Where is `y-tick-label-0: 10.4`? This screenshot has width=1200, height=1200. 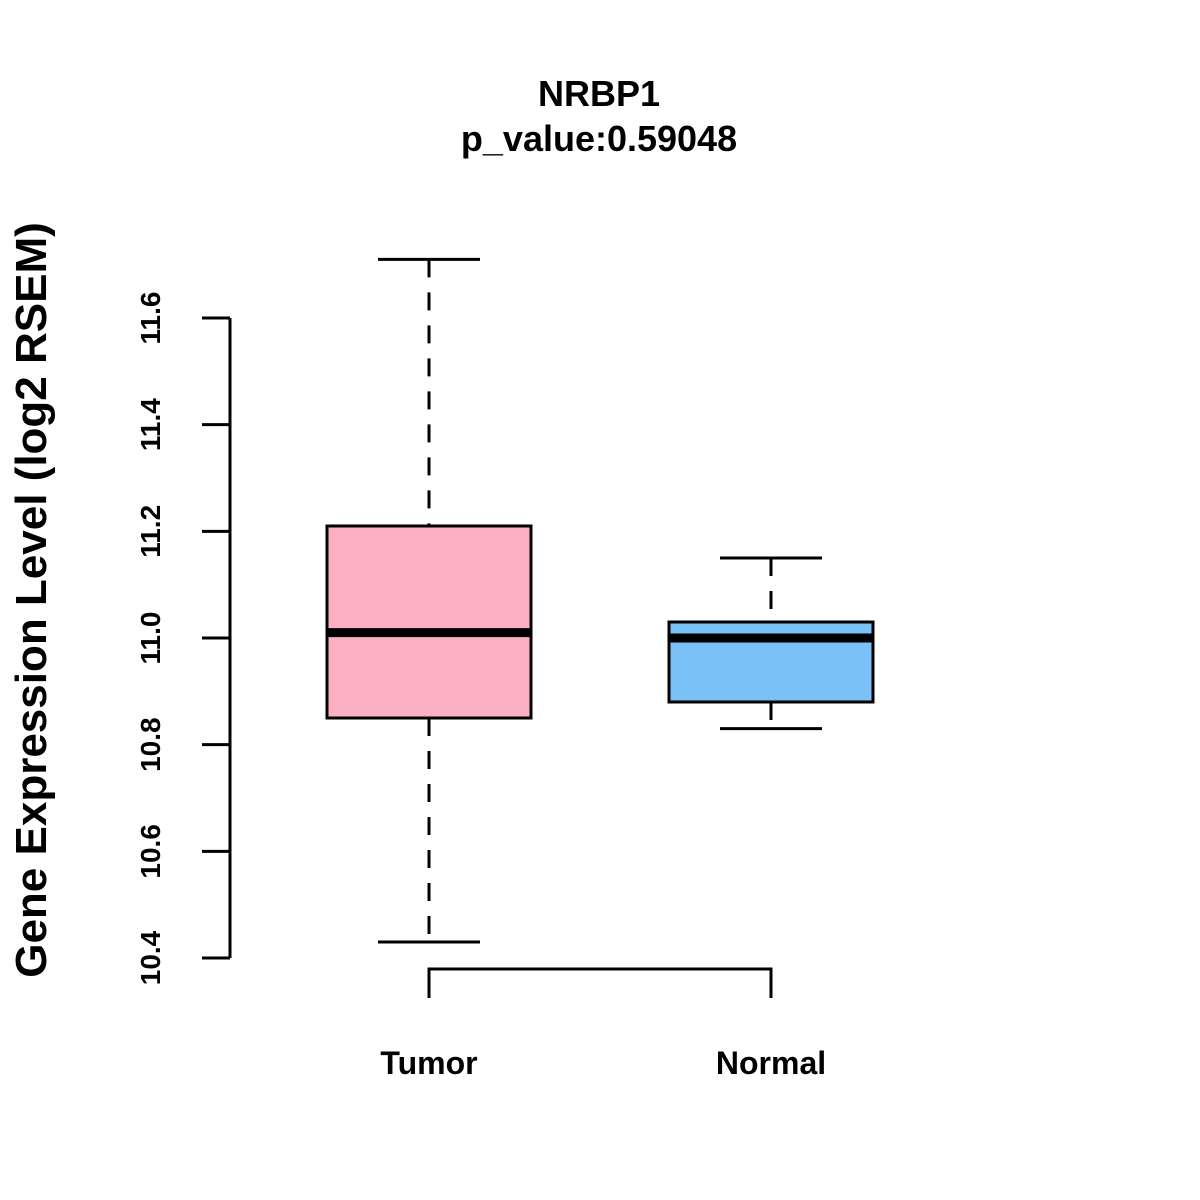
y-tick-label-0: 10.4 is located at coordinates (150, 957).